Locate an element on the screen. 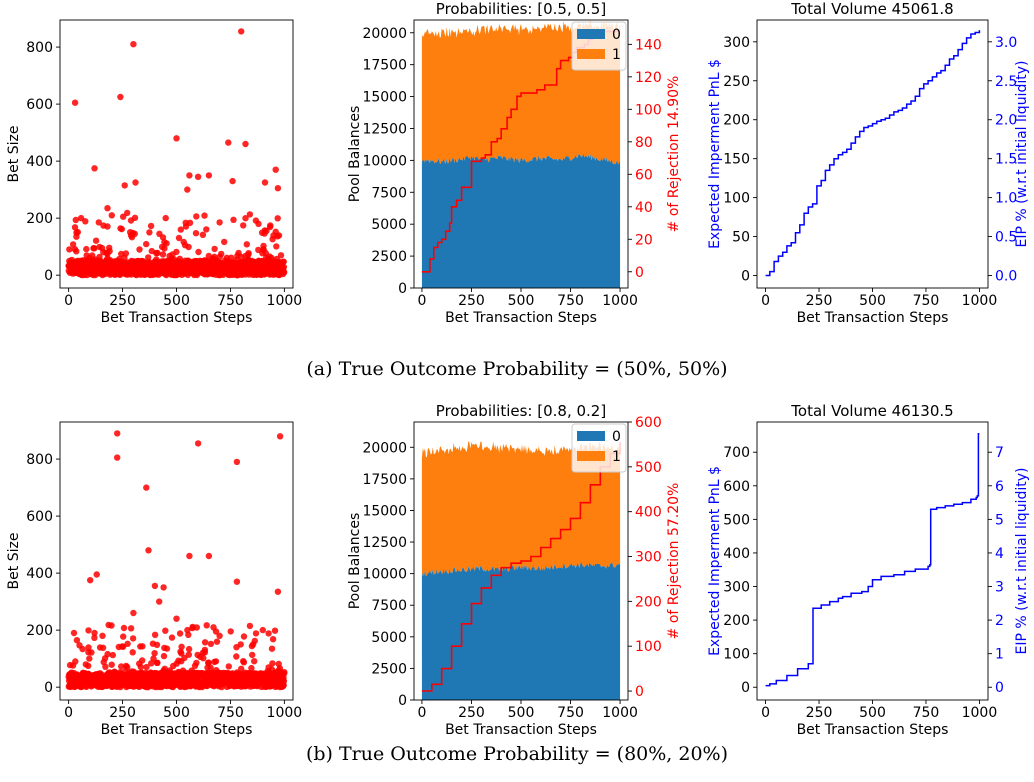 This screenshot has width=1034, height=782. y-tick-label: 400 is located at coordinates (39, 574).